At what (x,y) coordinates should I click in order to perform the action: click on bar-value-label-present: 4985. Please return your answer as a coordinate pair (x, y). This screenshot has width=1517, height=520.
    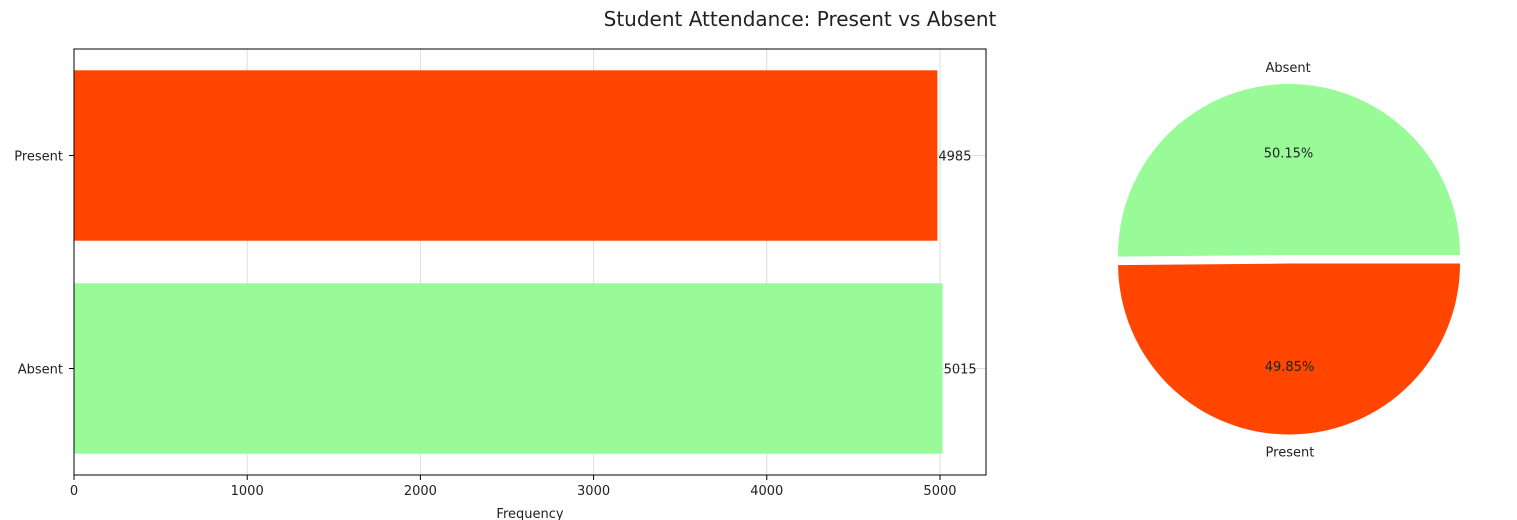
    Looking at the image, I should click on (954, 157).